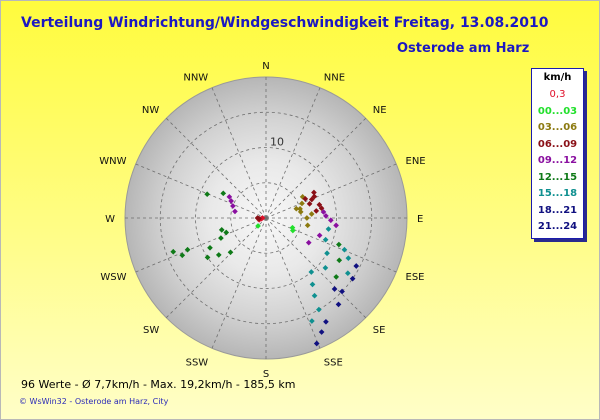  I want to click on direction-label-w: W, so click(110, 219).